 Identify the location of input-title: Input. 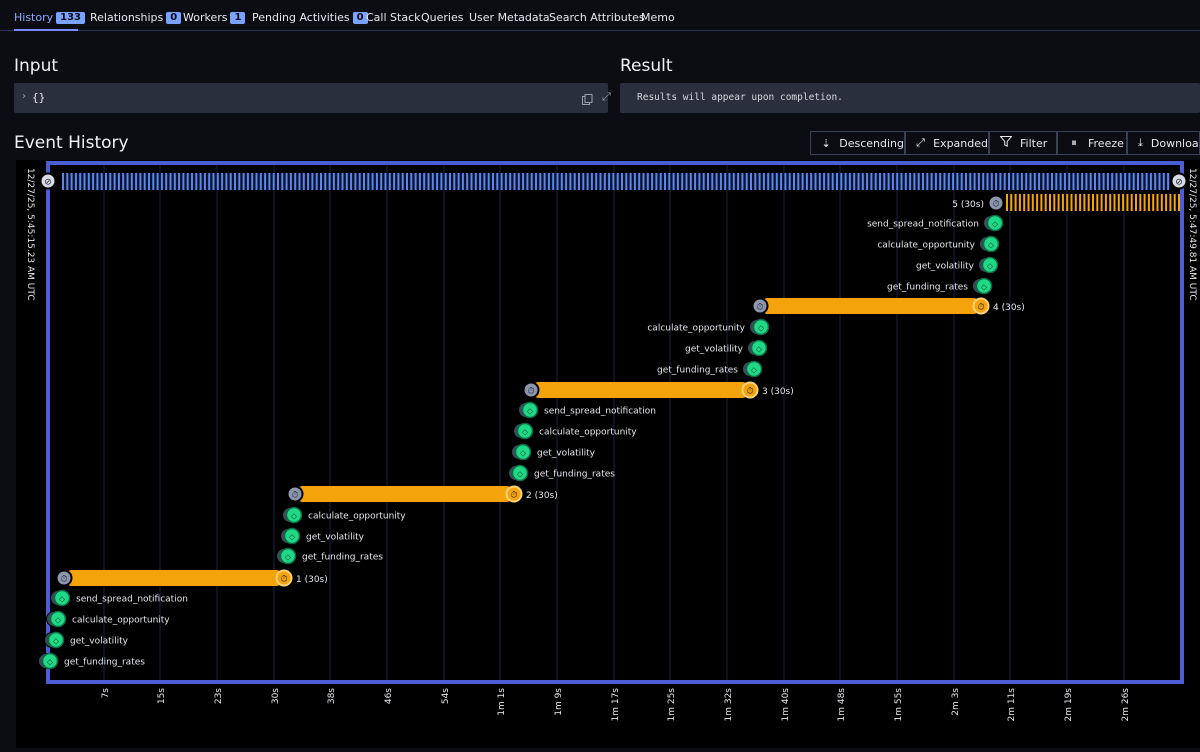
(36, 66).